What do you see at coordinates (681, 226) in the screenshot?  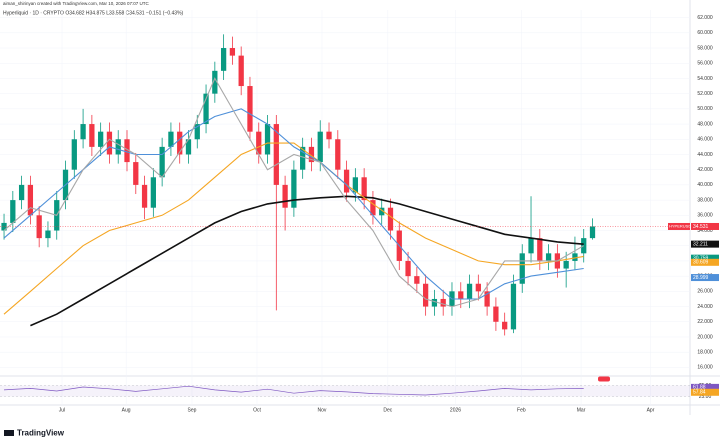 I see `symbol-label: HYPERUSDT` at bounding box center [681, 226].